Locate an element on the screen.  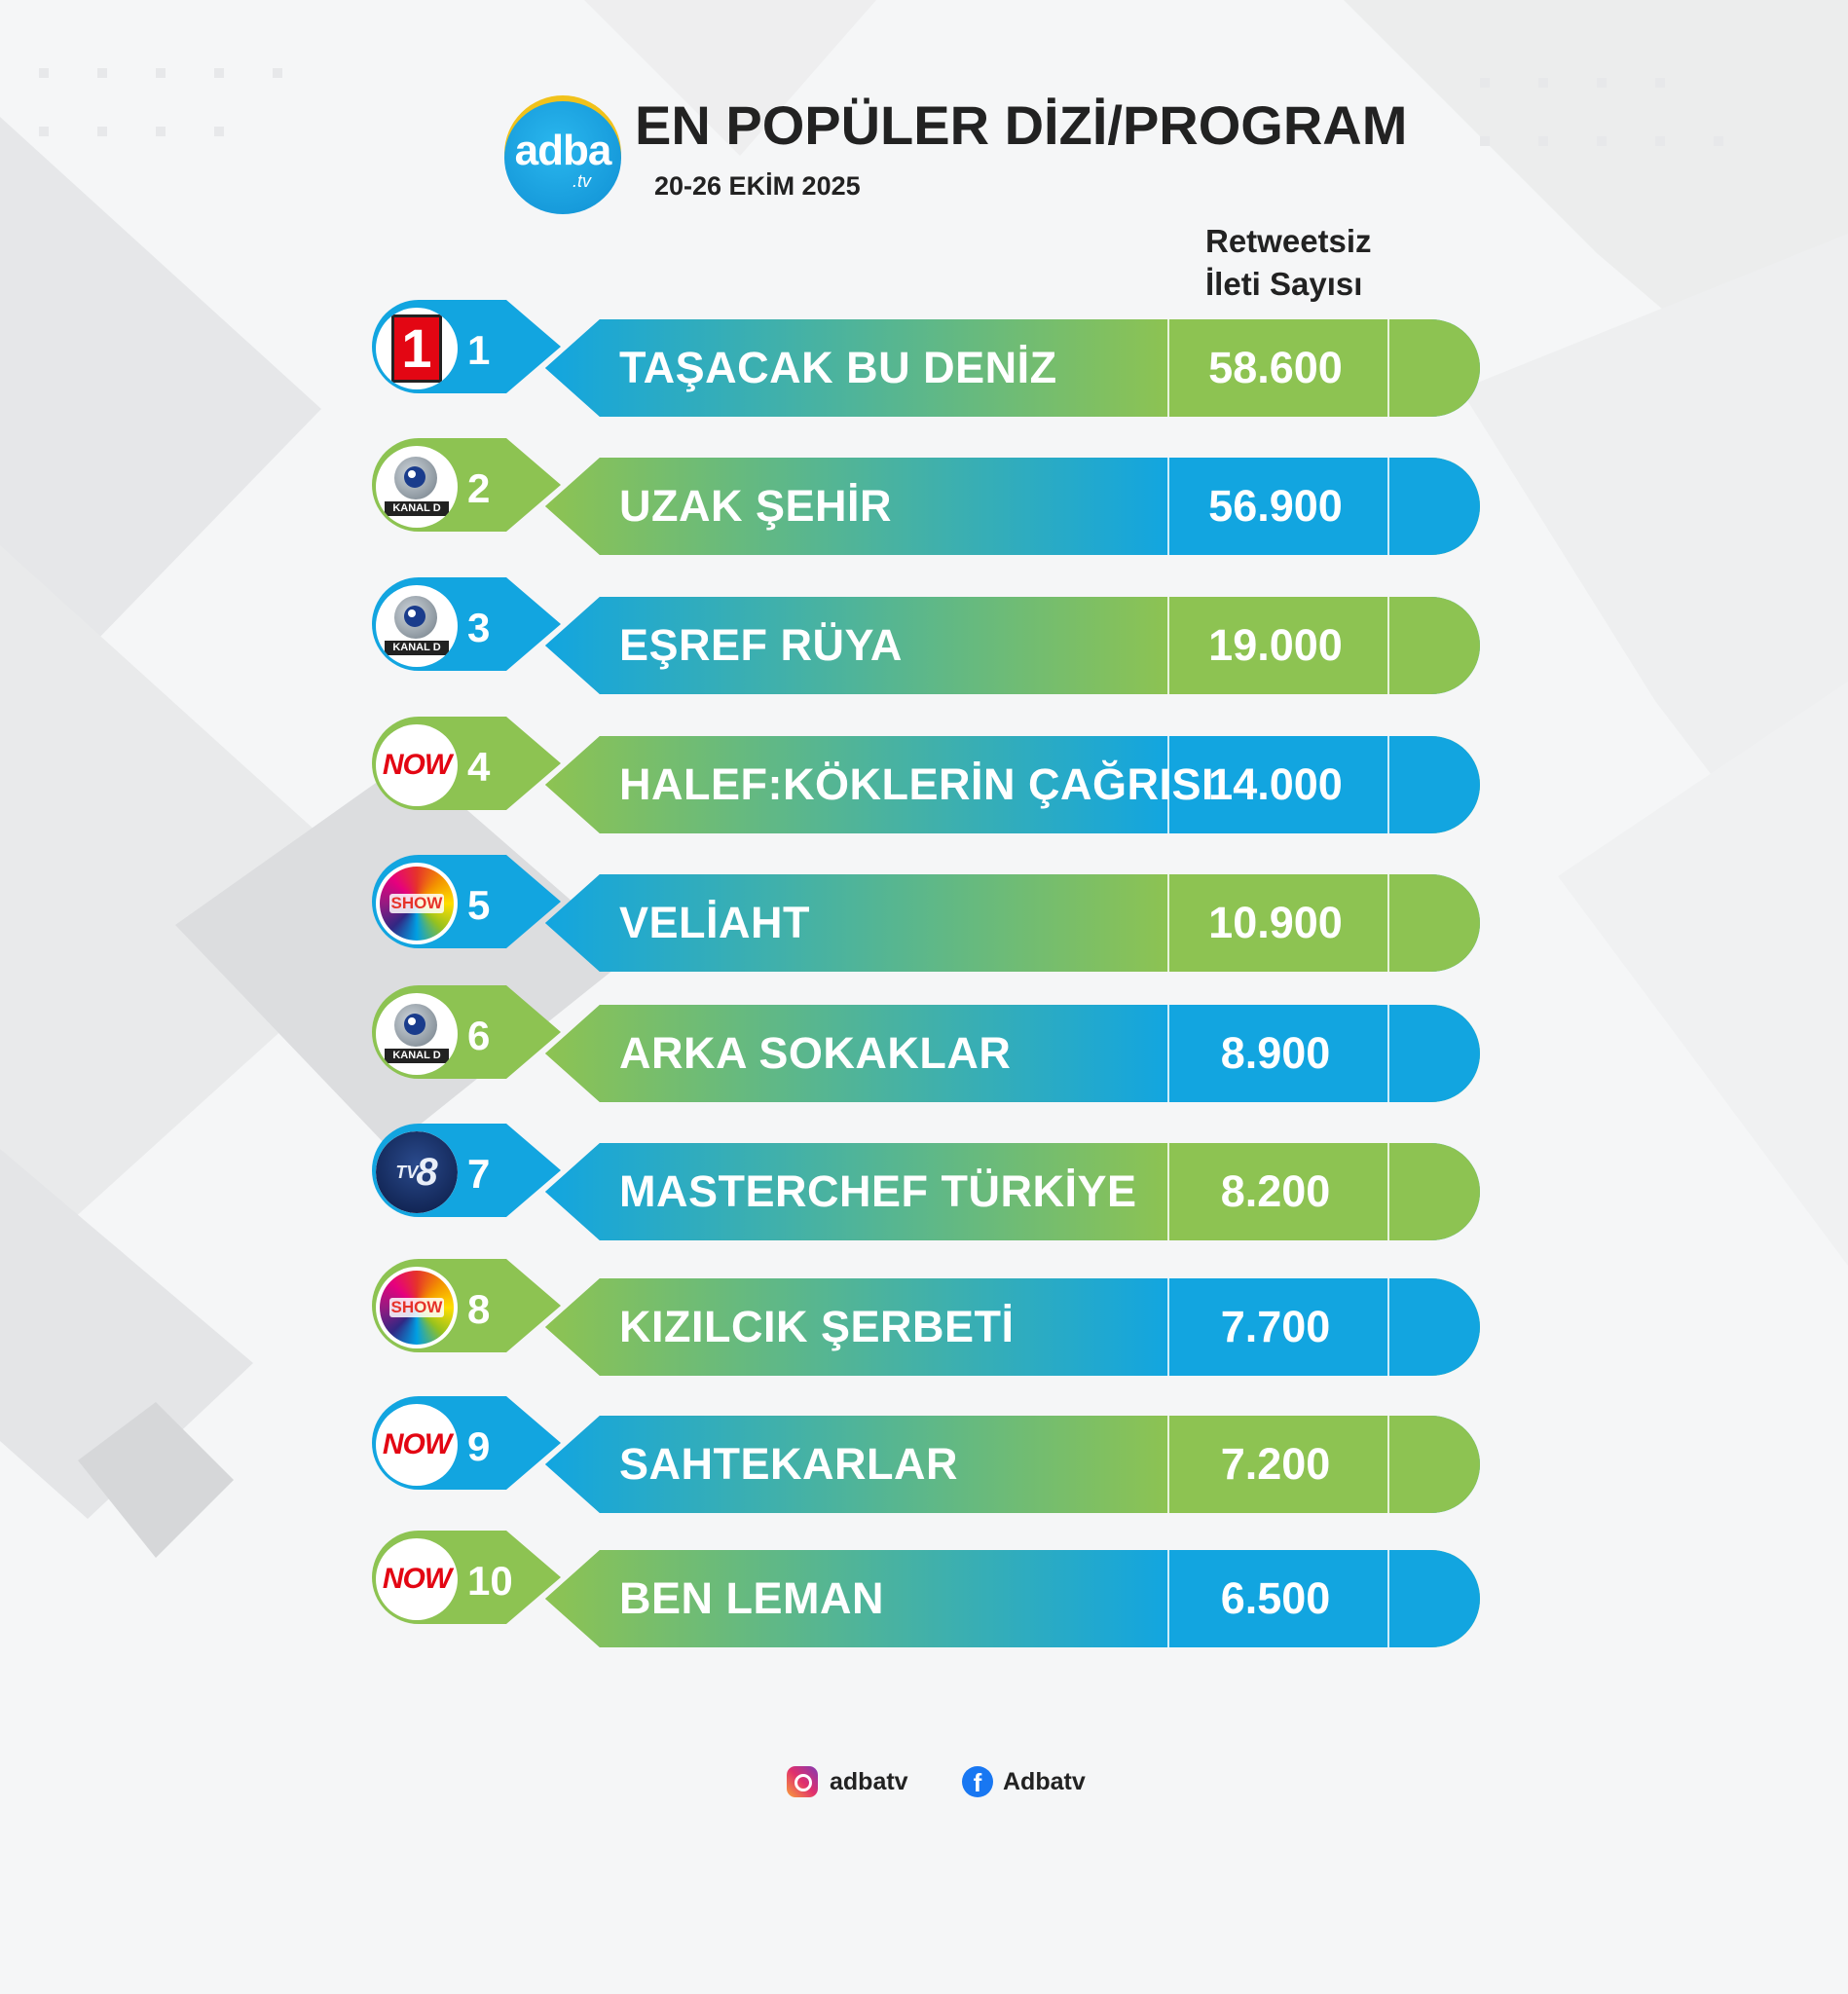
ranking-bar: TAŞACAK BU DENİZ 58.600 is located at coordinates (1012, 368).